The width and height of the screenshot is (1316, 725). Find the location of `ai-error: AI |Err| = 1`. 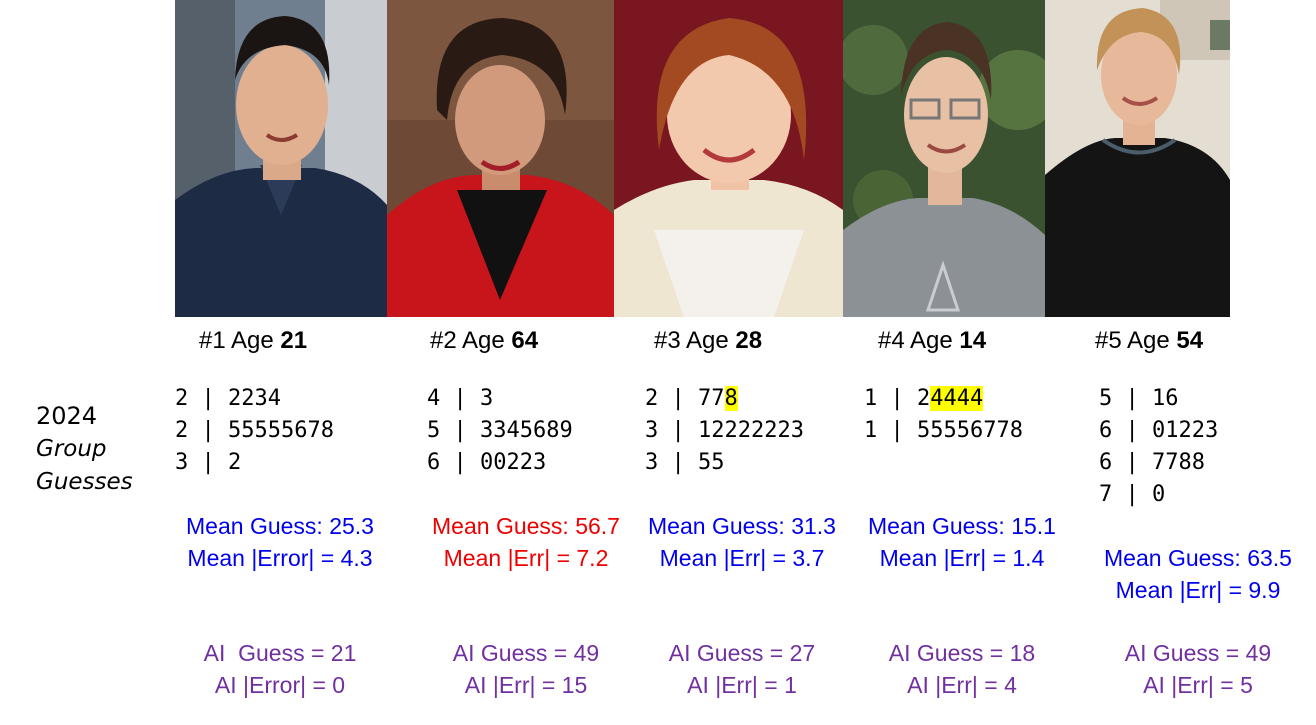

ai-error: AI |Err| = 1 is located at coordinates (742, 685).